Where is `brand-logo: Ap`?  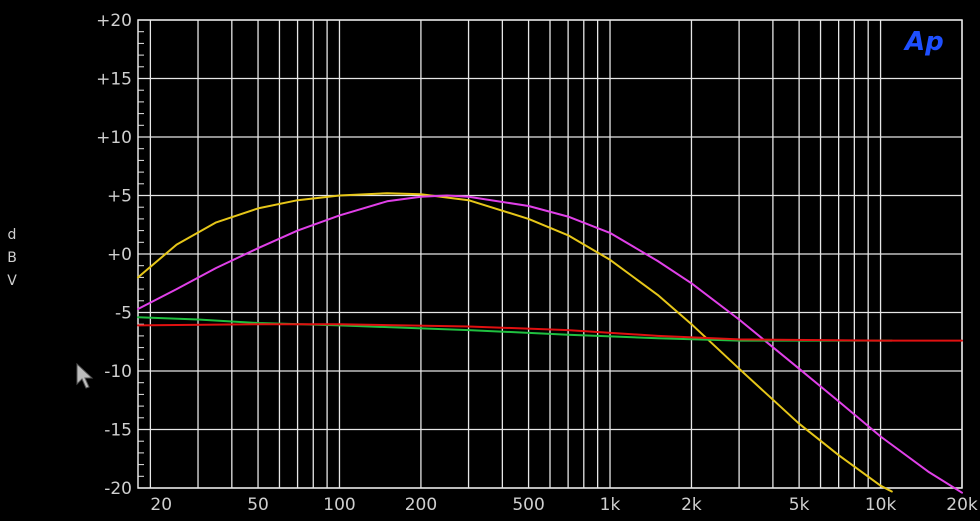
brand-logo: Ap is located at coordinates (923, 42).